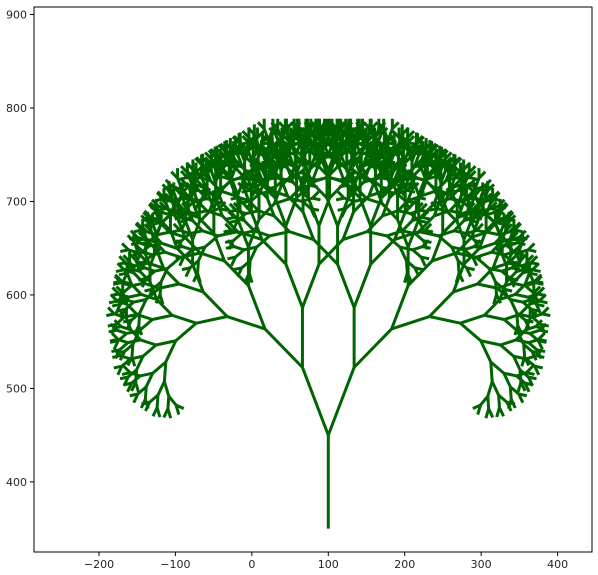  What do you see at coordinates (99, 564) in the screenshot?
I see `x-tick-label: −200` at bounding box center [99, 564].